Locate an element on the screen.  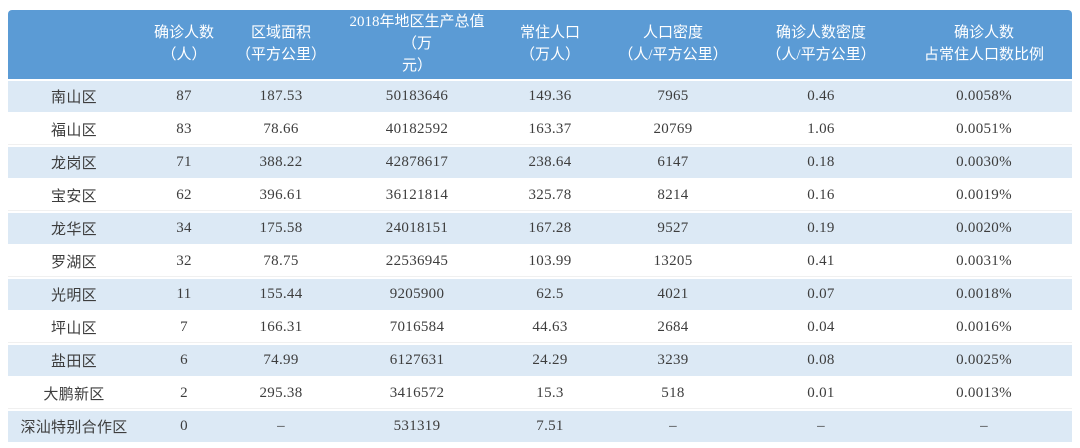
column-header-line1: 2018年地区生产总值（万 is located at coordinates (417, 33).